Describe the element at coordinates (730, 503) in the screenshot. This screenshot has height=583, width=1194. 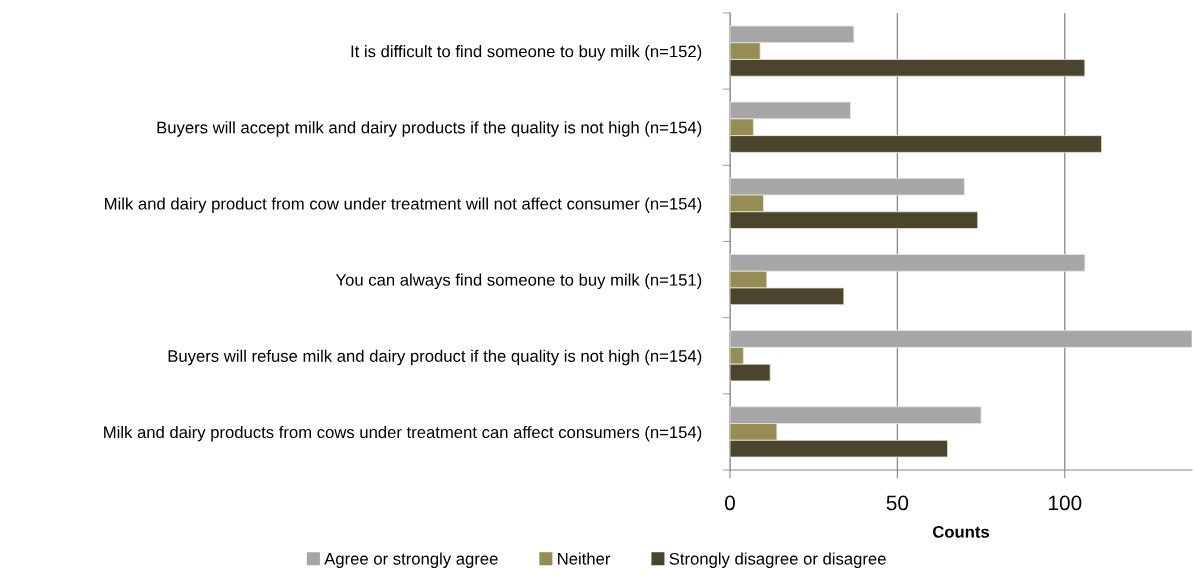
I see `x-tick-label: 0` at that location.